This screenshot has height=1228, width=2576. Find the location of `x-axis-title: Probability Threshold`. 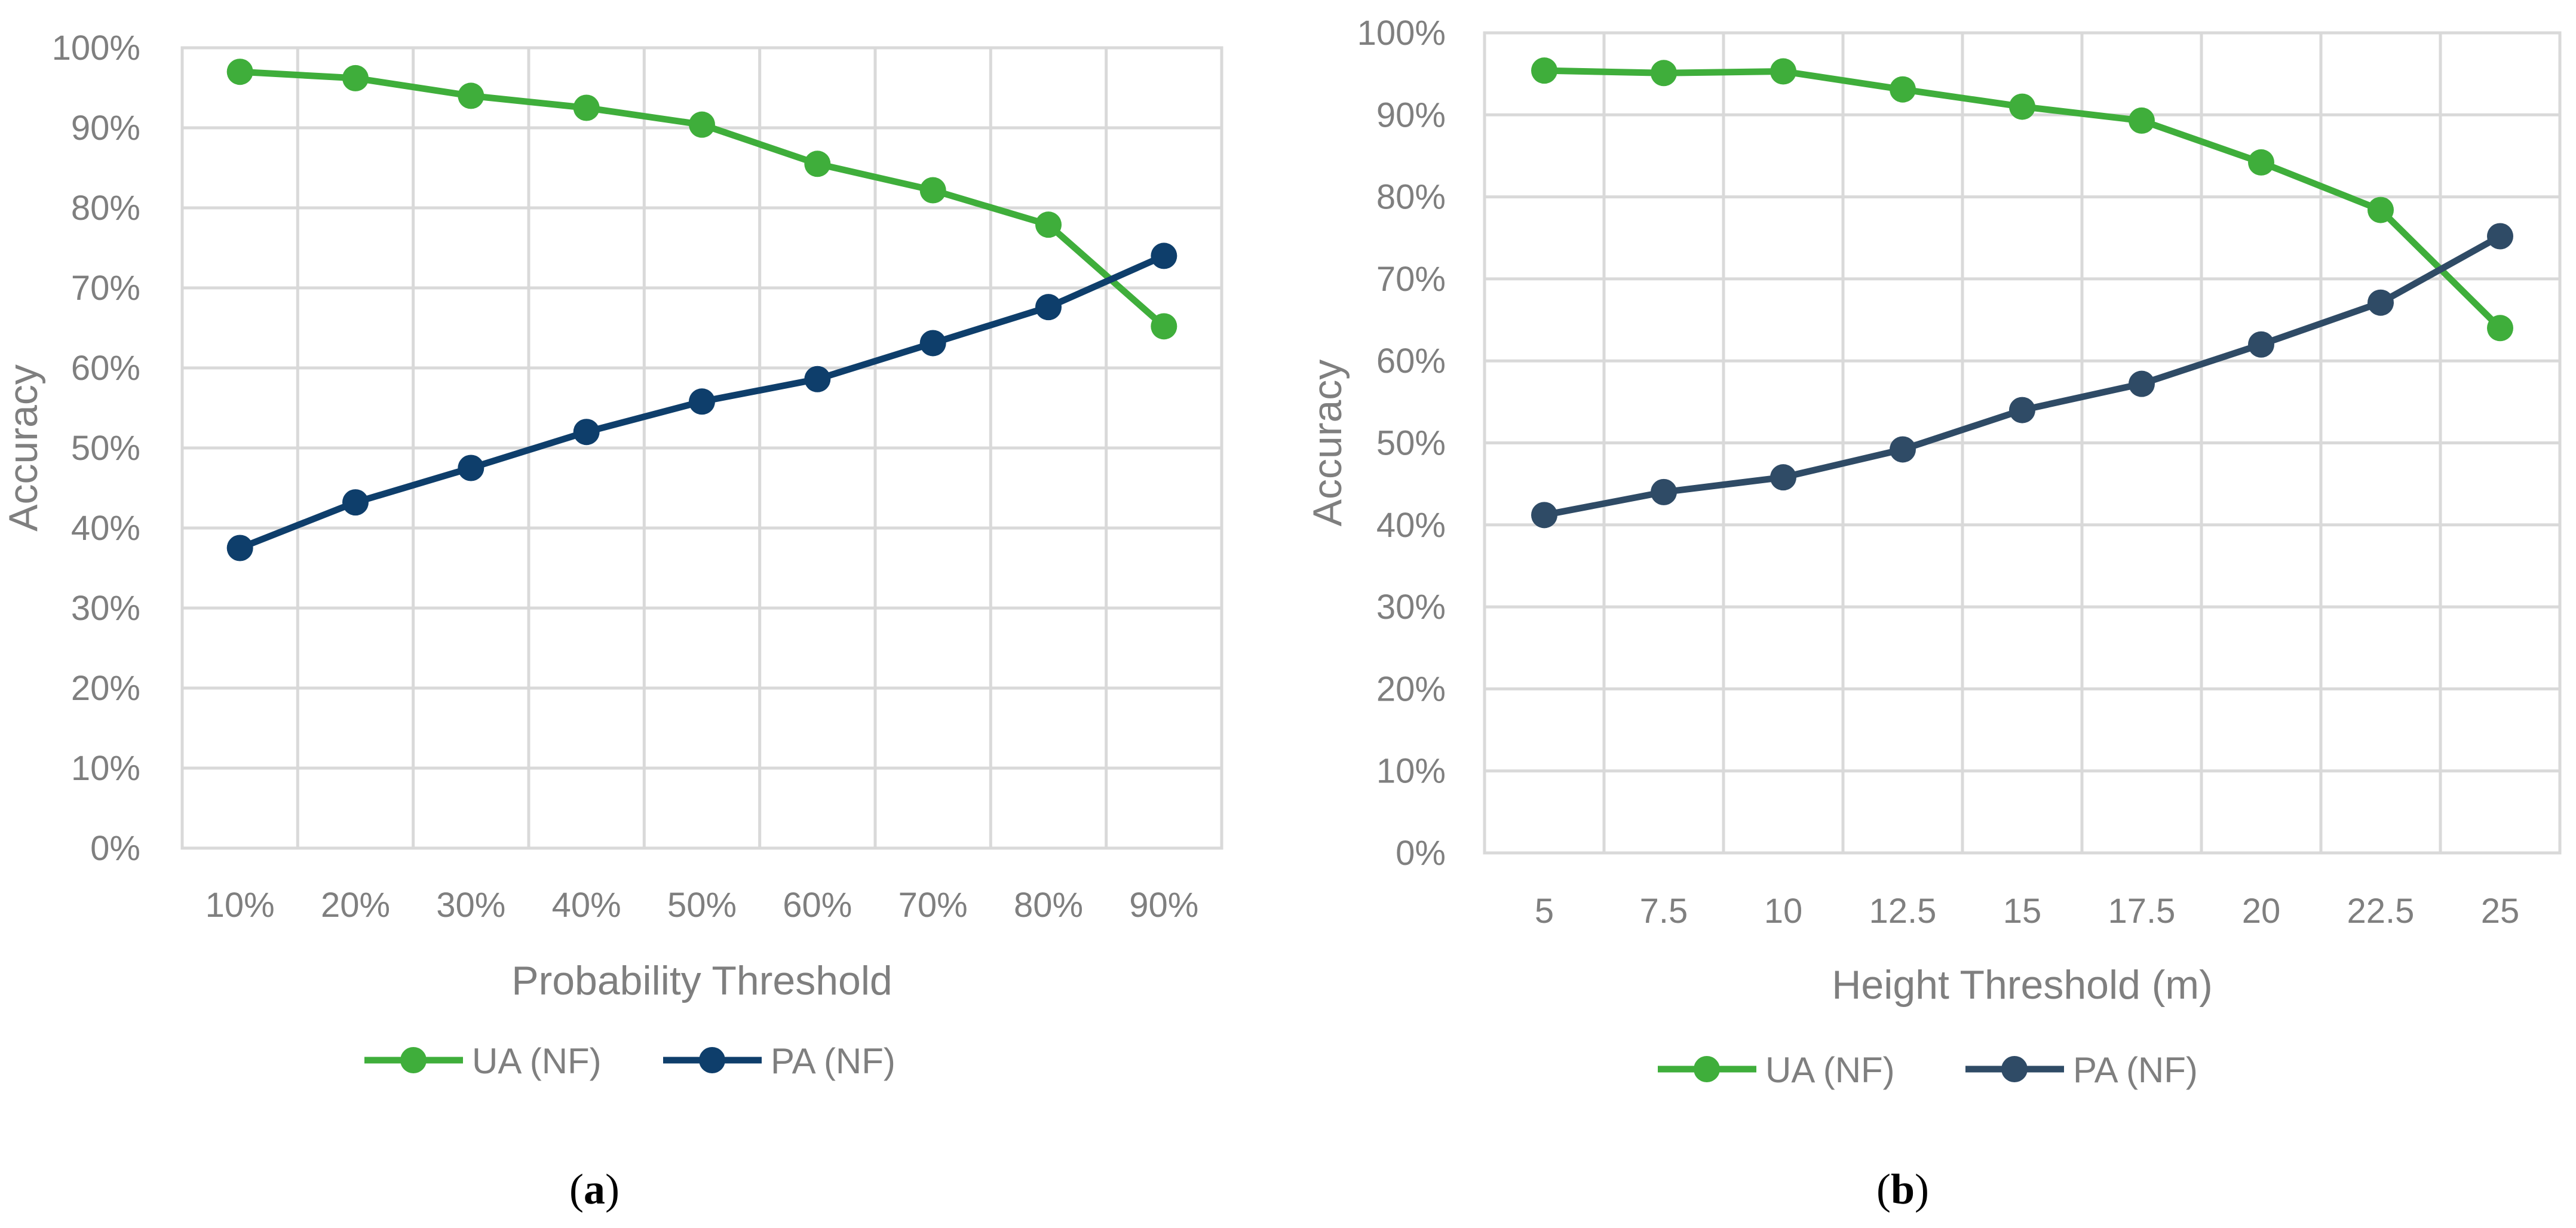

x-axis-title: Probability Threshold is located at coordinates (702, 980).